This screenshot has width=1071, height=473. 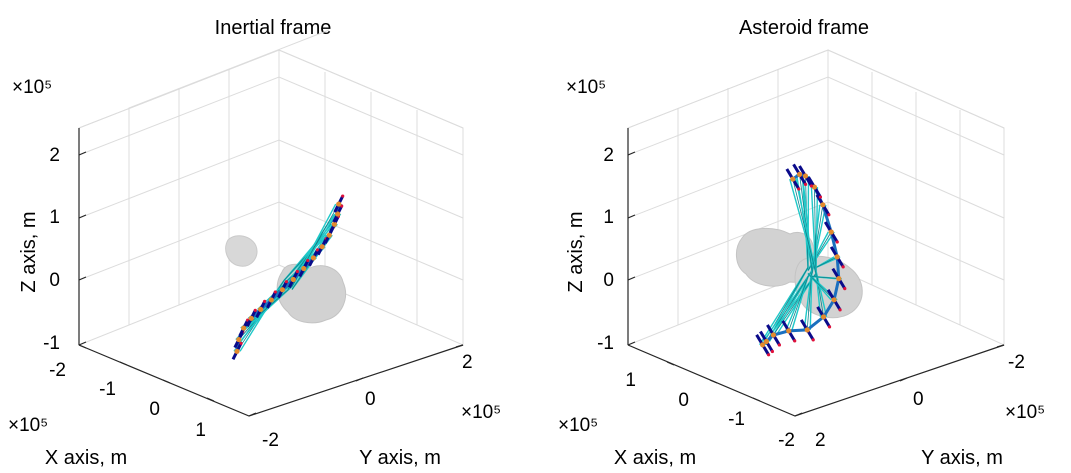 I want to click on y-tick: -2, so click(x=270, y=440).